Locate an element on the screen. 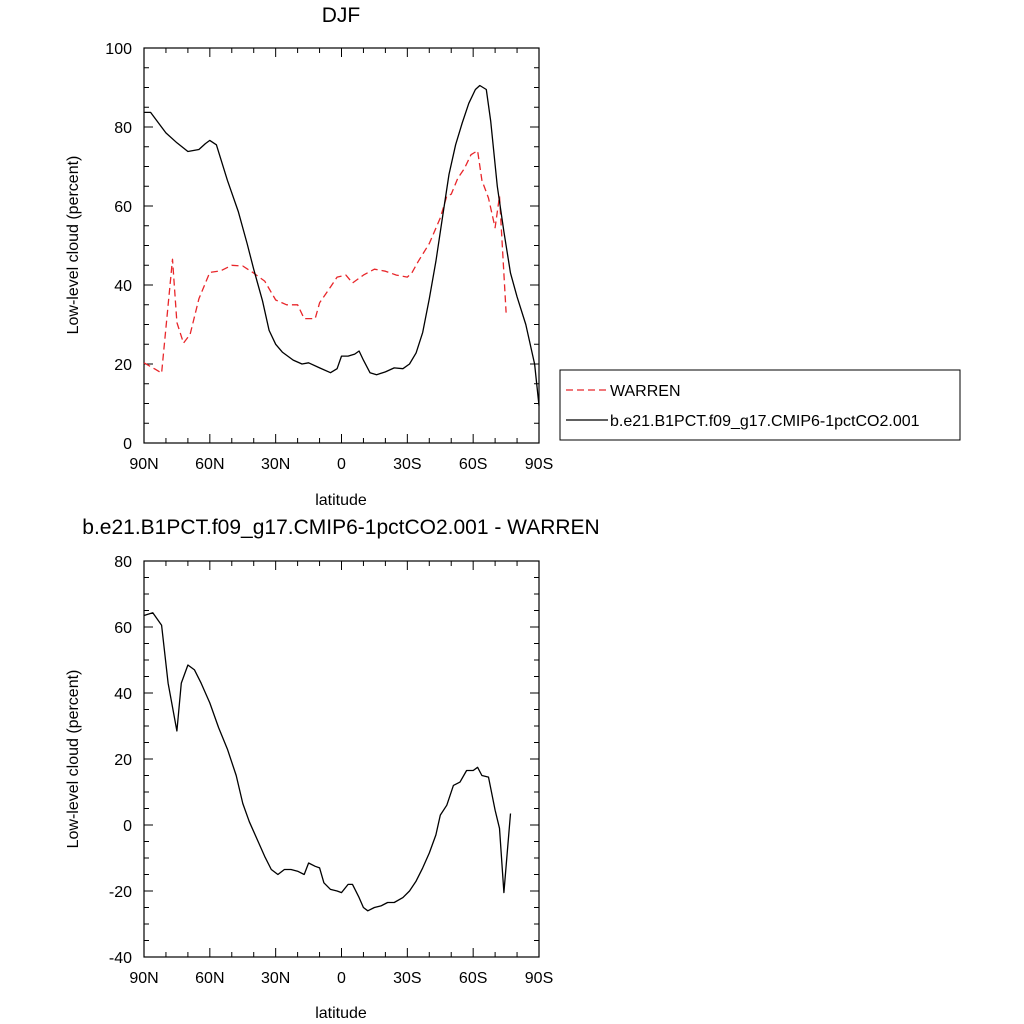  bottom-y-tick-label: 80 is located at coordinates (123, 562).